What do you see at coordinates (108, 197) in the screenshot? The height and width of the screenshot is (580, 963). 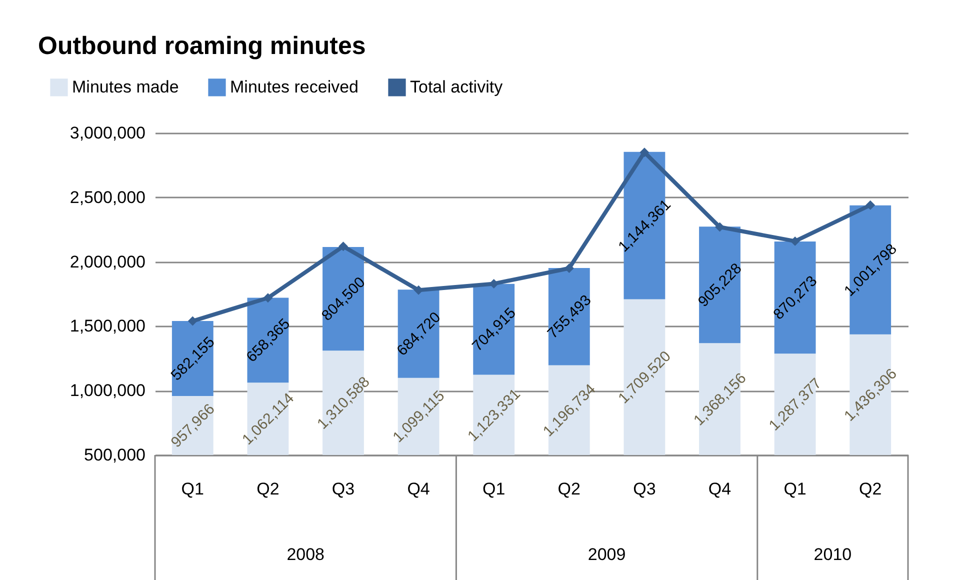 I see `y-tick-label: 2,500,000` at bounding box center [108, 197].